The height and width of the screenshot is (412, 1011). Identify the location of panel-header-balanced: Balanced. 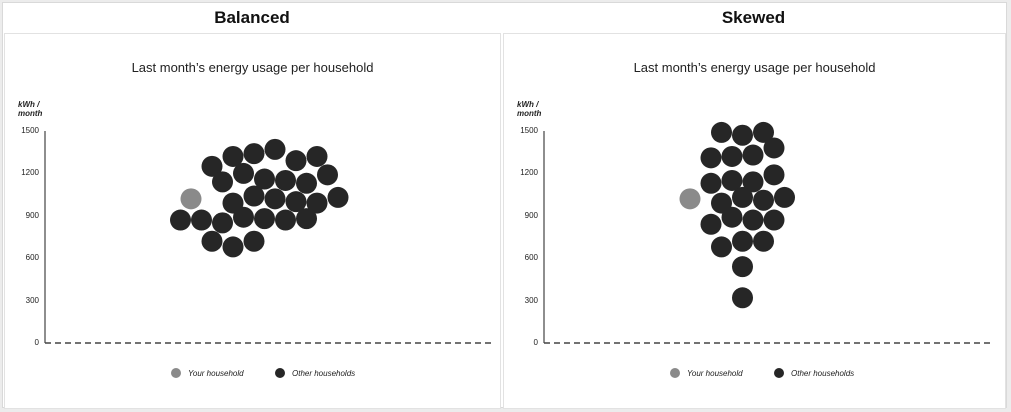
(252, 17).